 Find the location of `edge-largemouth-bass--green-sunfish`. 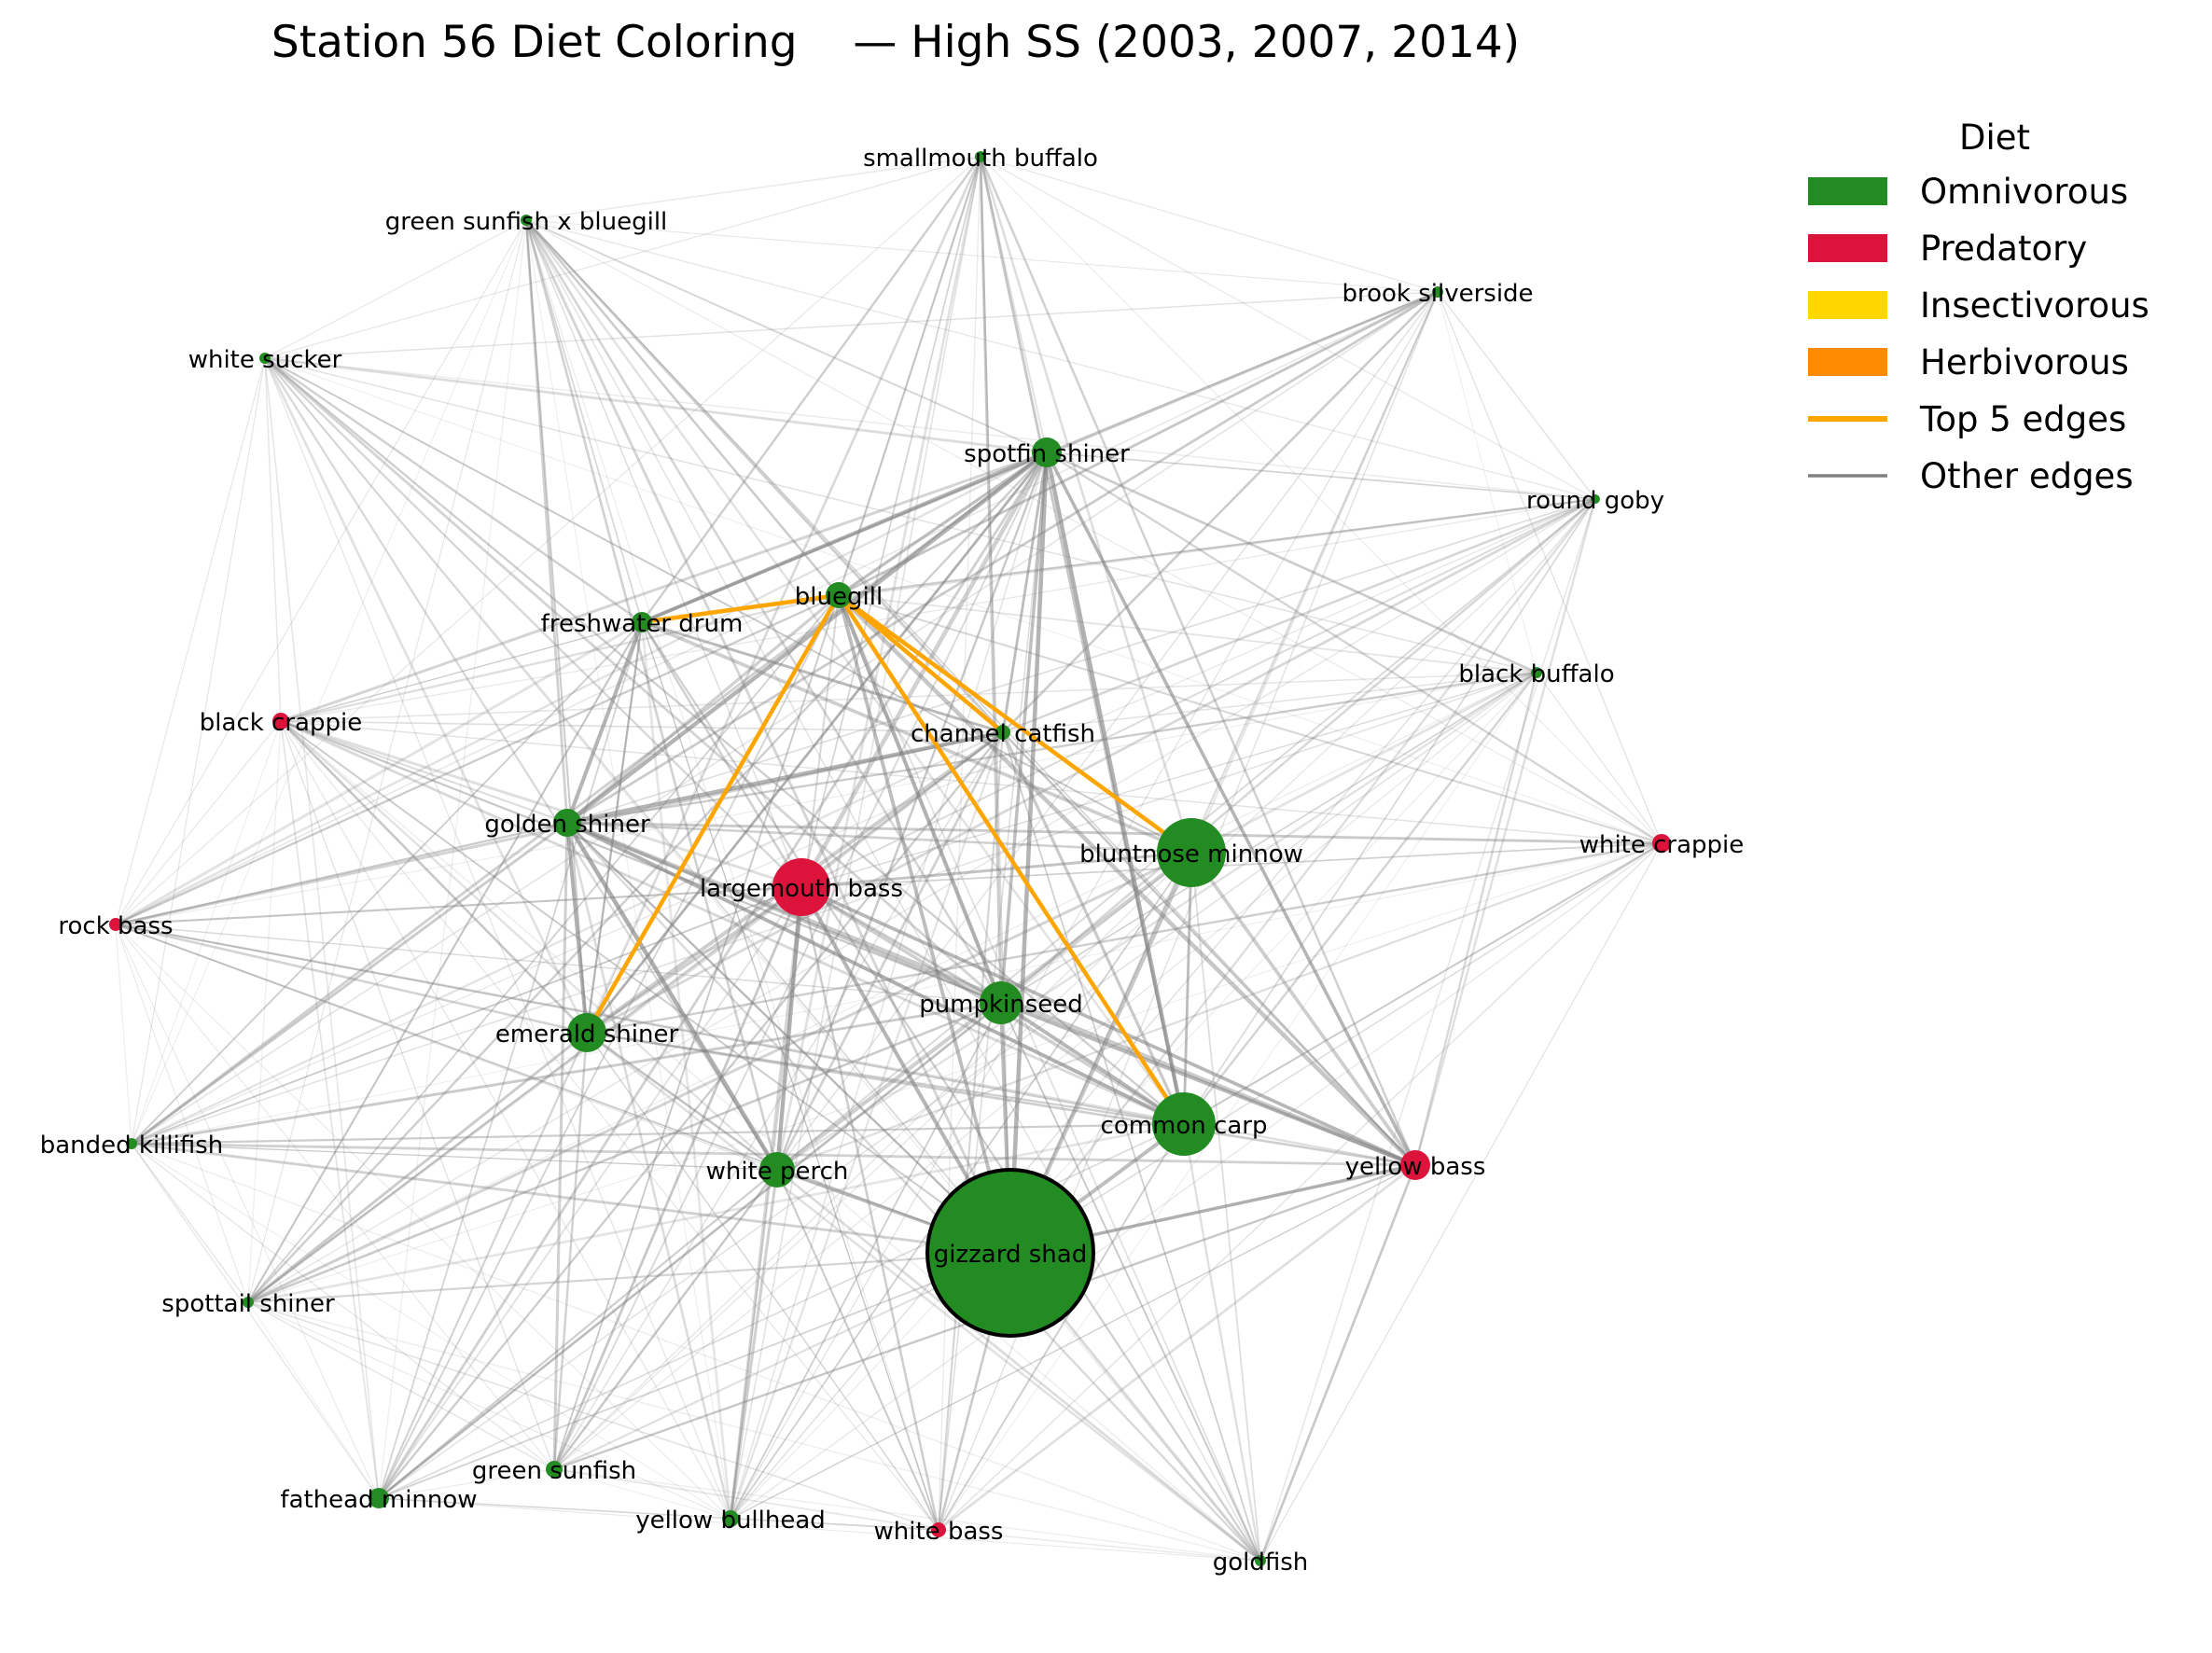

edge-largemouth-bass--green-sunfish is located at coordinates (677, 1178).